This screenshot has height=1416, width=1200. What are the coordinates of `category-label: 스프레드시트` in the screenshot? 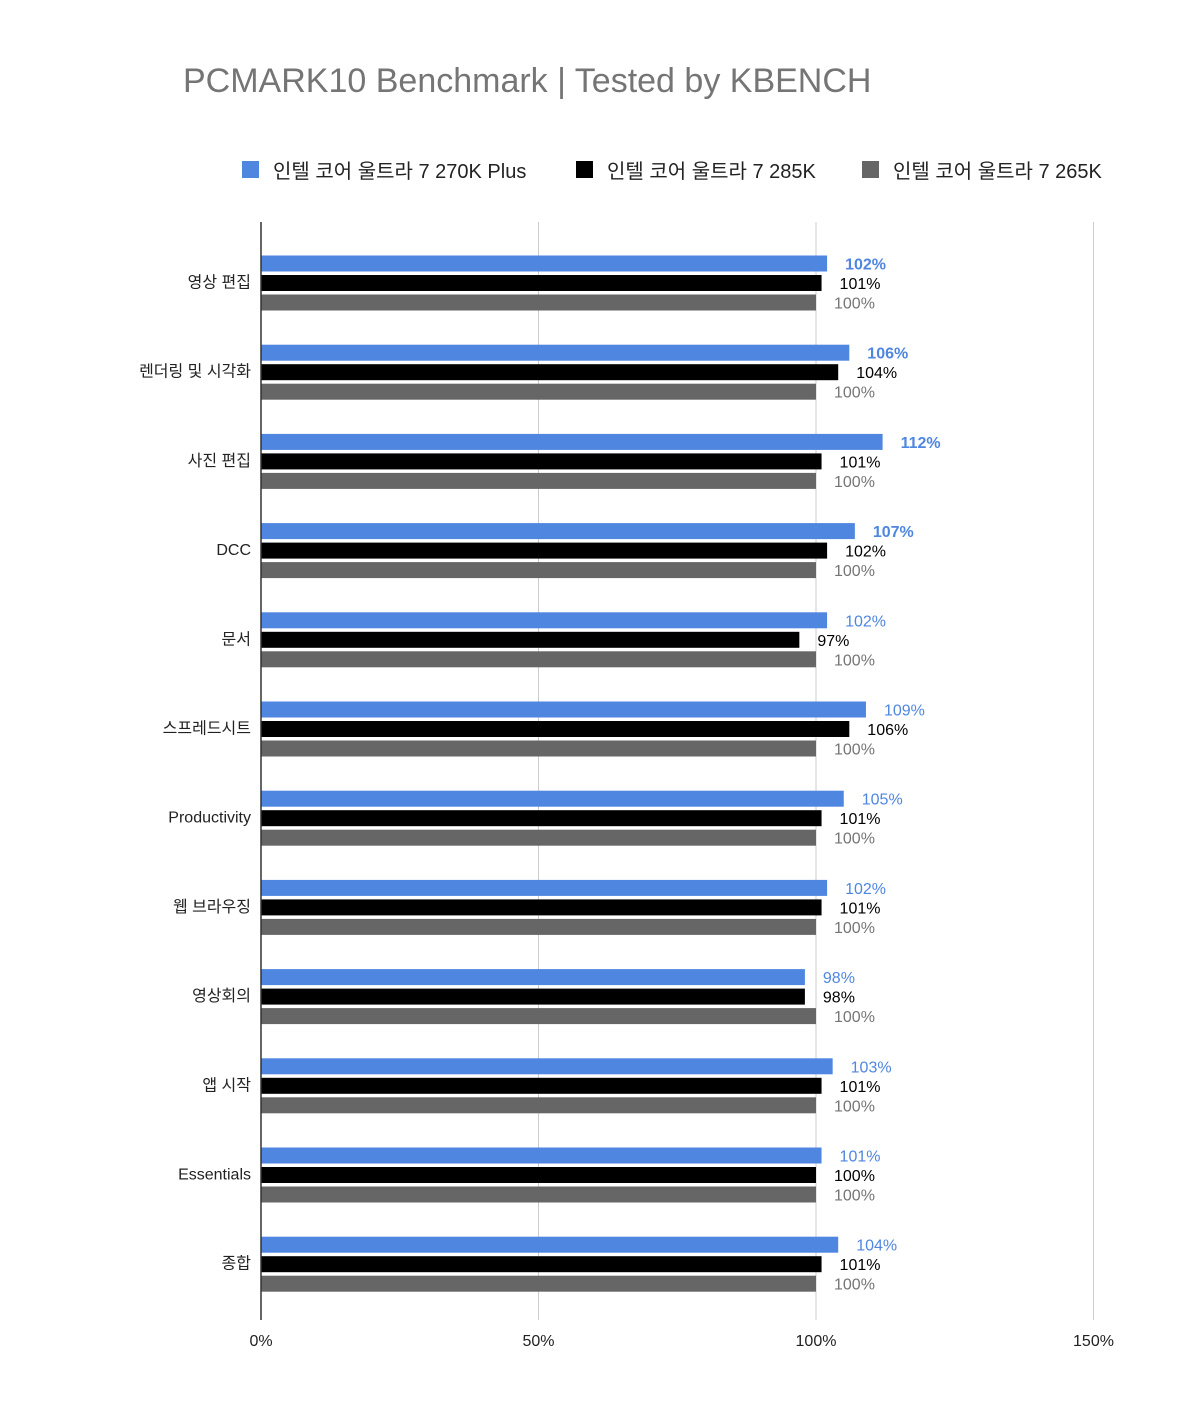 It's located at (207, 729).